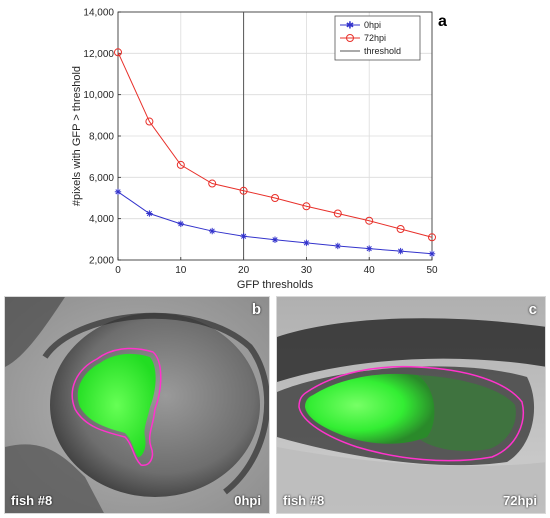  Describe the element at coordinates (370, 270) in the screenshot. I see `x-tick-label: 40` at that location.